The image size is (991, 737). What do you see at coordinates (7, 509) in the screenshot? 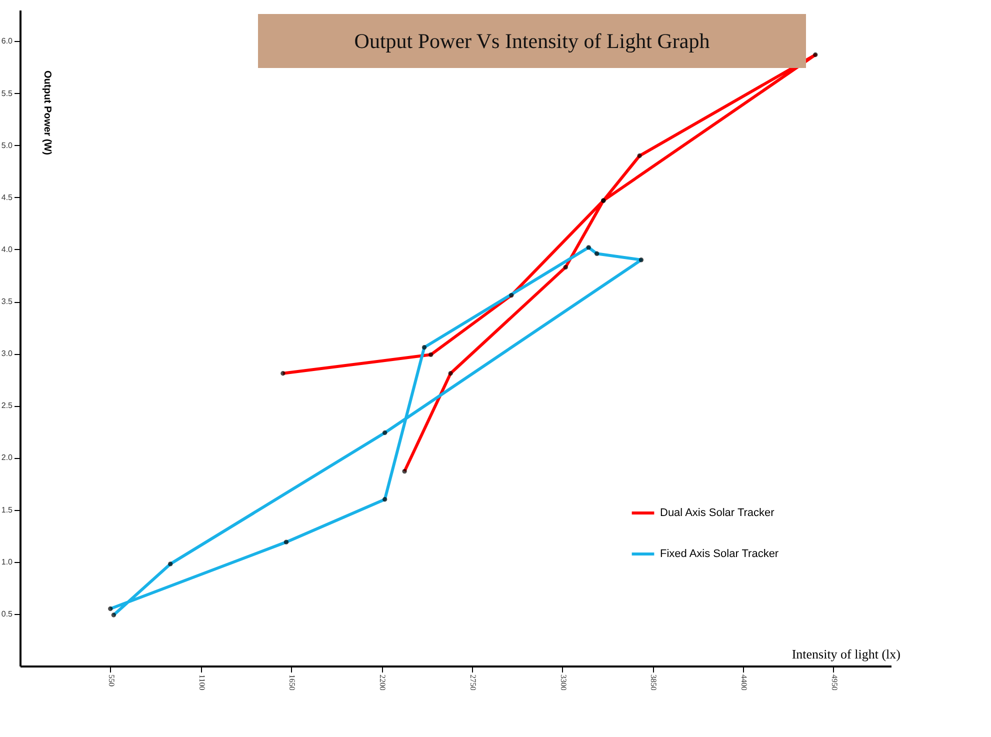
I see `y-tick-label: 1.5` at bounding box center [7, 509].